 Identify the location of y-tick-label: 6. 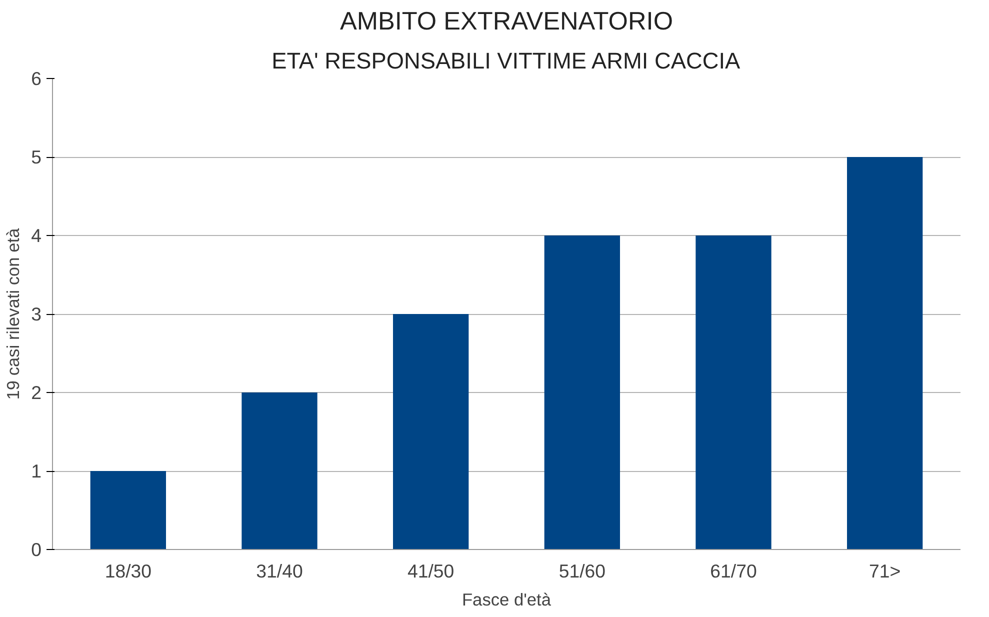
(36, 78).